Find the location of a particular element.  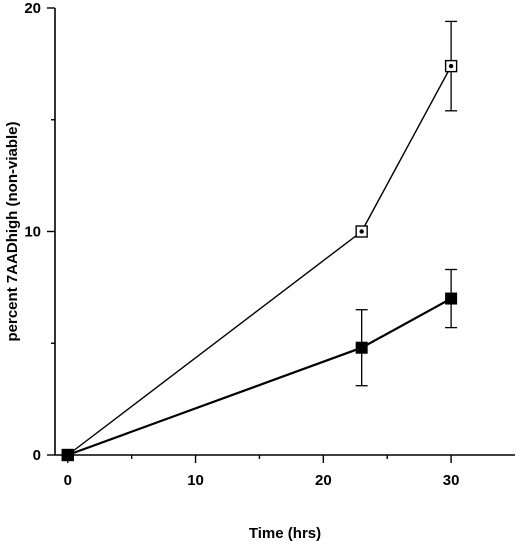

x-tick-label: 30 is located at coordinates (451, 480).